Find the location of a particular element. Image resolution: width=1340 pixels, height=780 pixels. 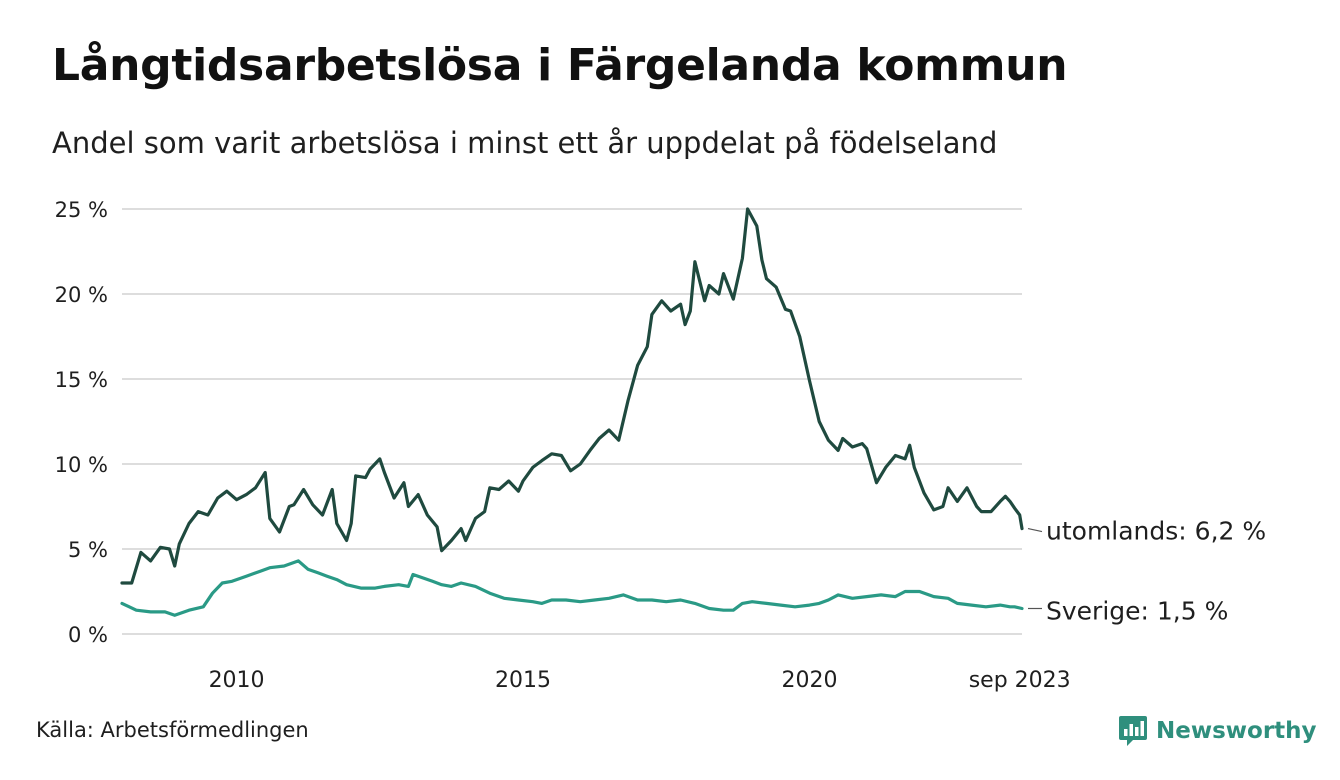

brand-name: Newsworthy is located at coordinates (1236, 731).